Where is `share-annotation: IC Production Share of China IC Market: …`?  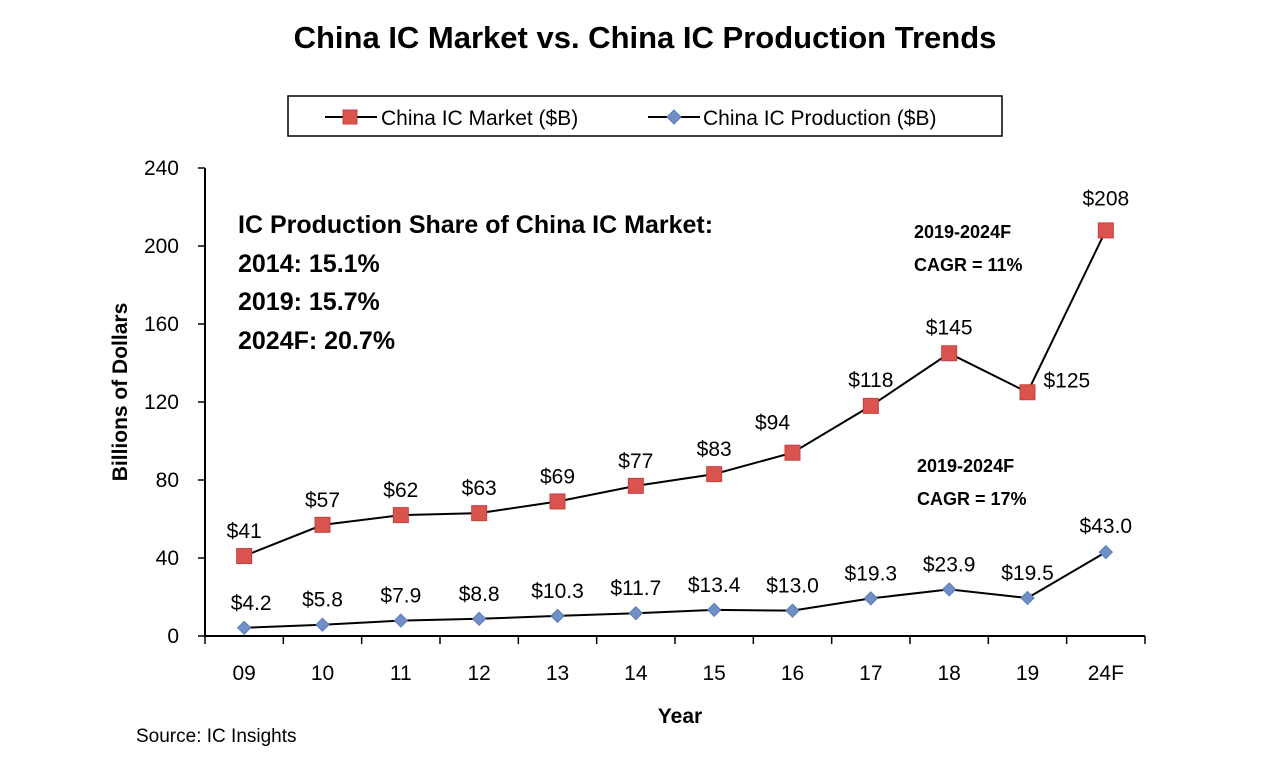 share-annotation: IC Production Share of China IC Market: … is located at coordinates (475, 283).